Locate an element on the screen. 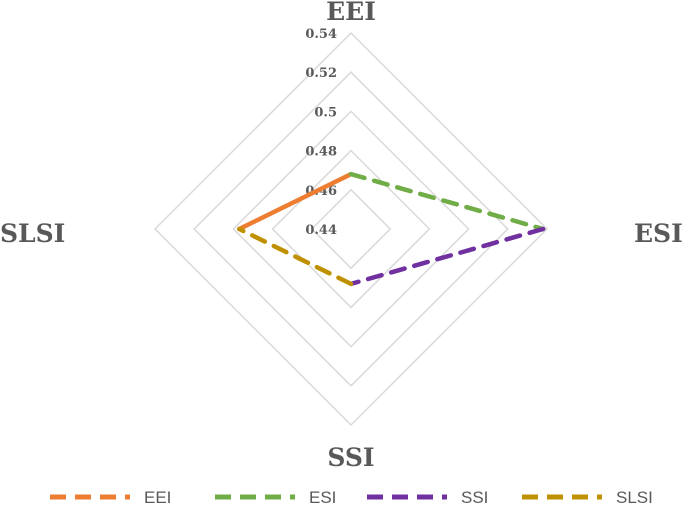  legend: EEI ESI SSI SLSI is located at coordinates (351, 497).